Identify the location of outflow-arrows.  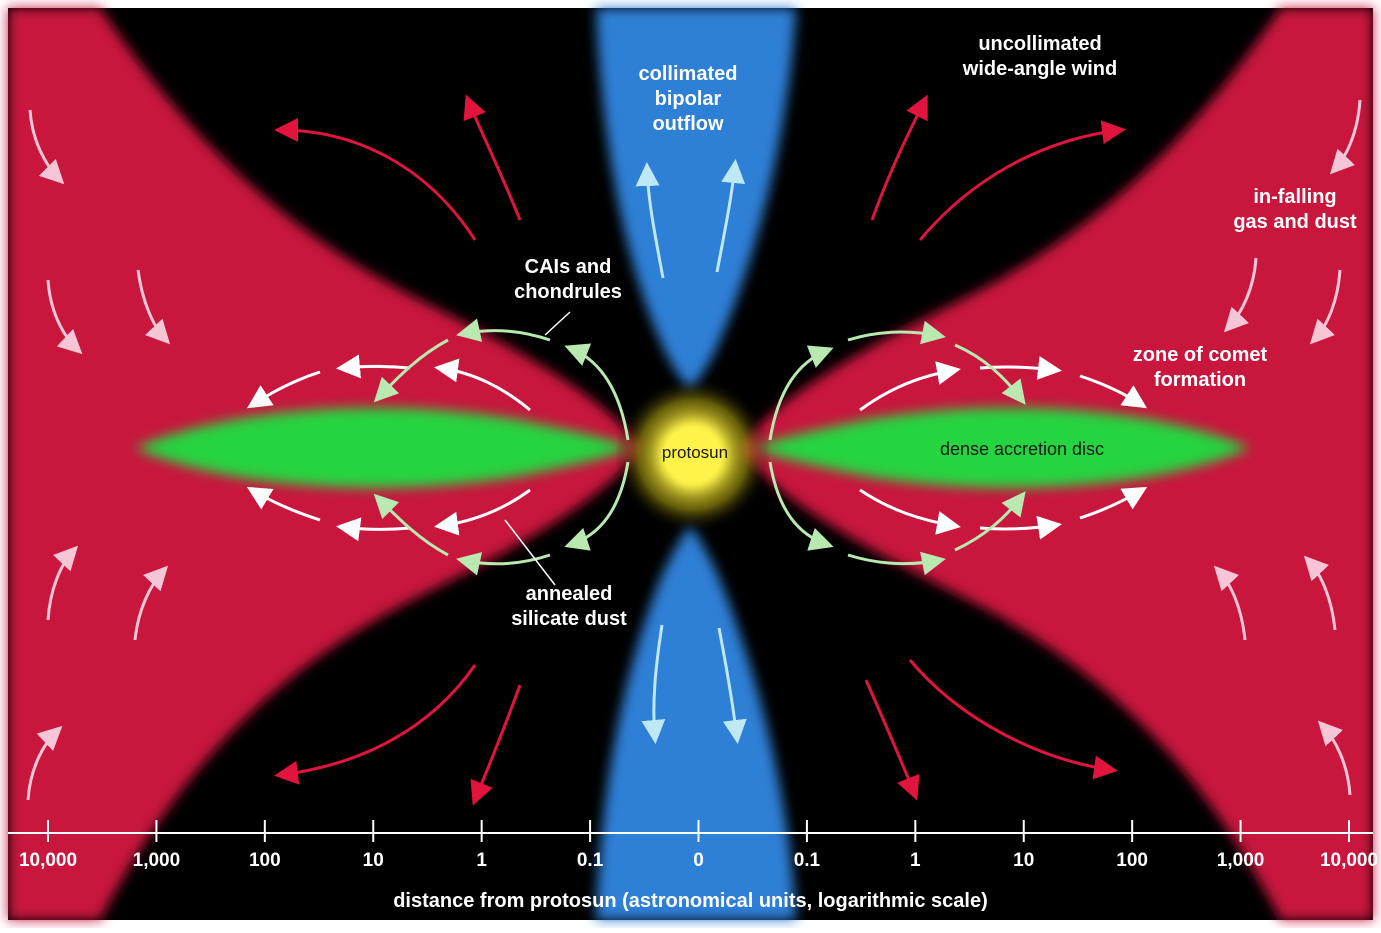
(691, 451).